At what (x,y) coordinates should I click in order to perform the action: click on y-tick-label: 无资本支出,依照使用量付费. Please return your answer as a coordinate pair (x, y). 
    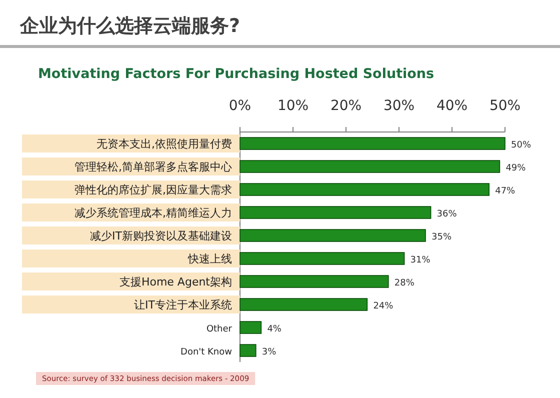
    Looking at the image, I should click on (164, 144).